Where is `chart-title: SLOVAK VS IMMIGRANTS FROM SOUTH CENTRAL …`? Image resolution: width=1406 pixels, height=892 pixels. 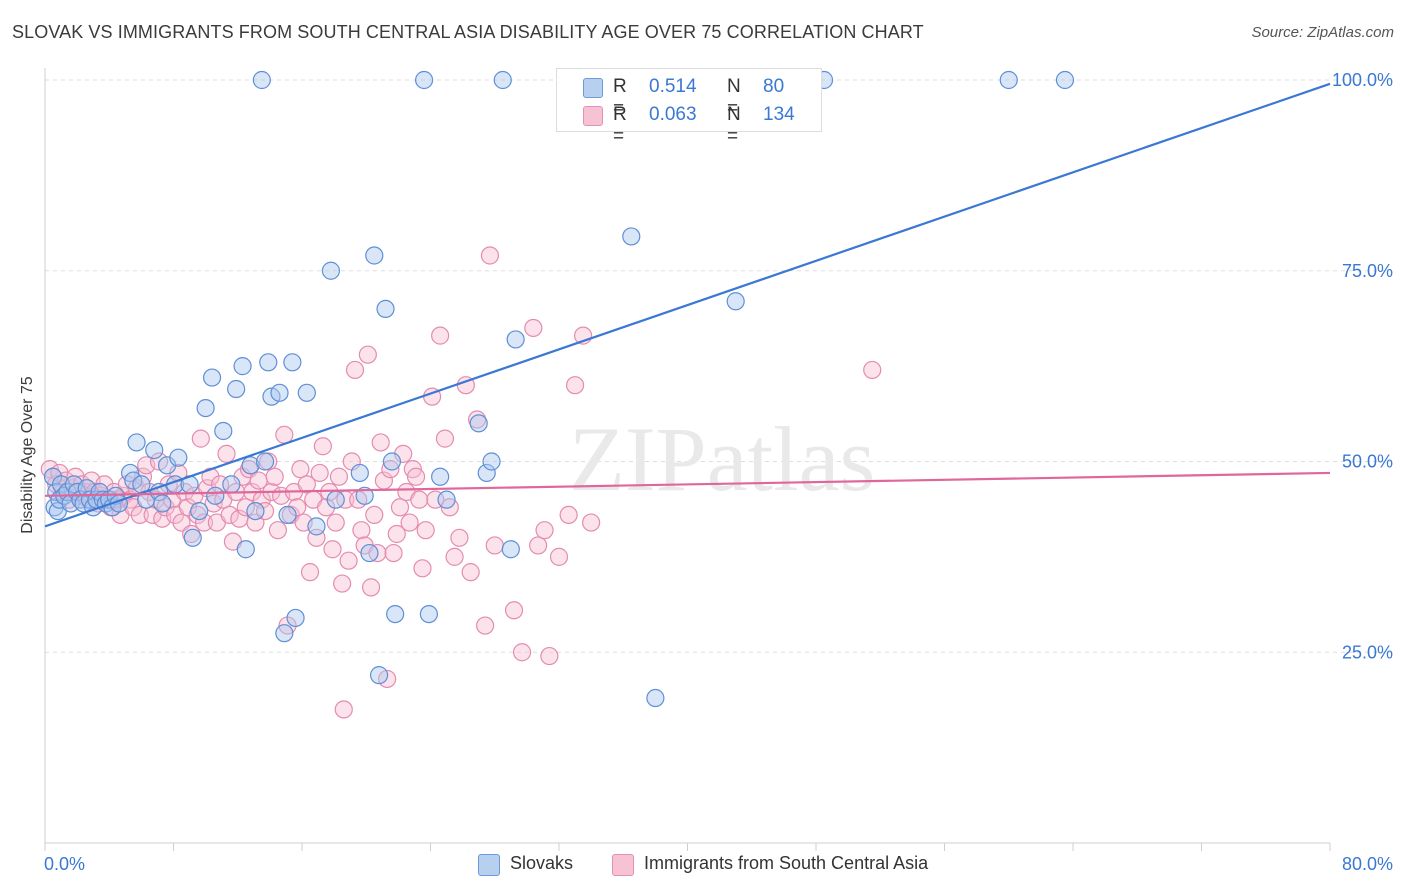
chart-title: SLOVAK VS IMMIGRANTS FROM SOUTH CENTRAL … is located at coordinates (468, 32).